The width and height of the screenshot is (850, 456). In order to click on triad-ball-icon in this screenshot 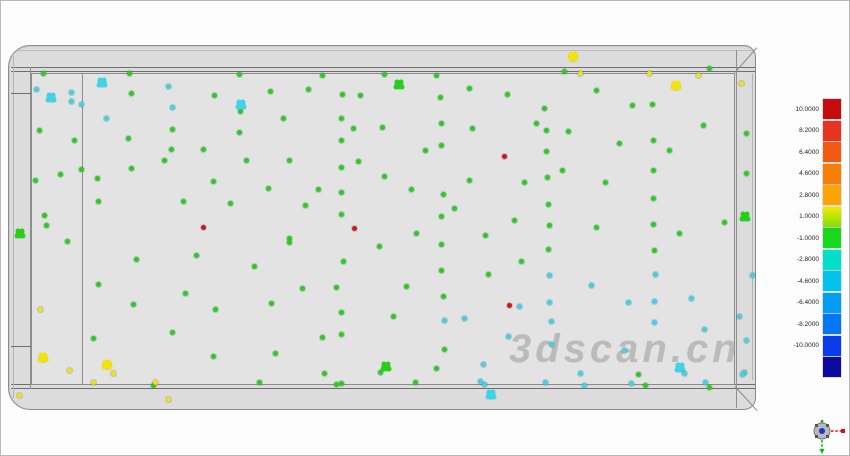, I will do `click(822, 431)`.